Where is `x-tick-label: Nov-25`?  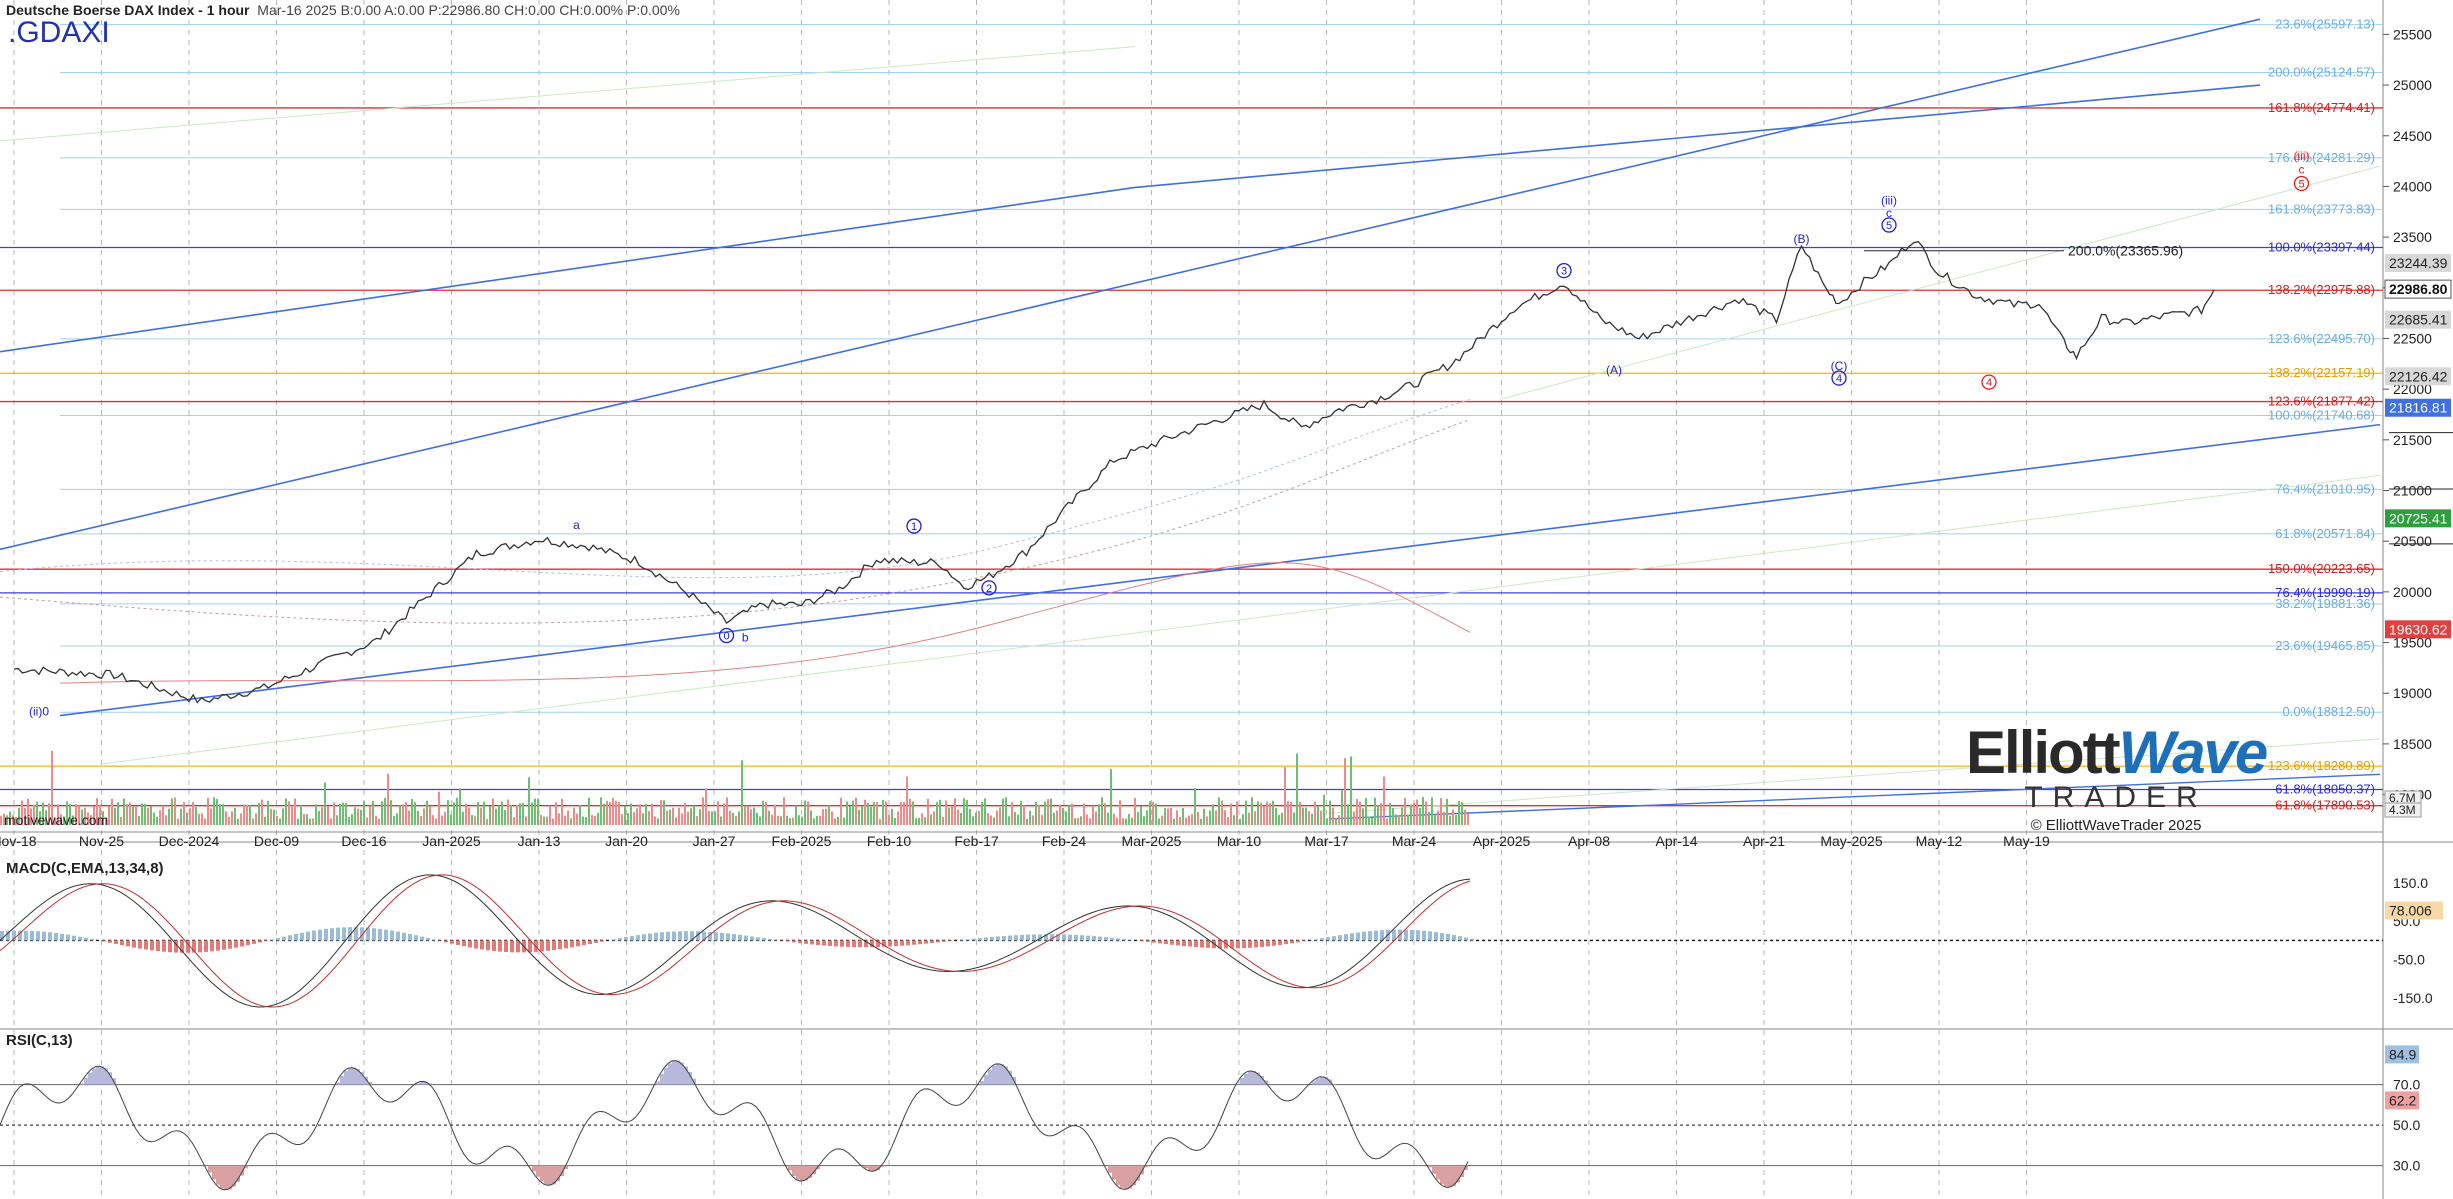 x-tick-label: Nov-25 is located at coordinates (101, 841).